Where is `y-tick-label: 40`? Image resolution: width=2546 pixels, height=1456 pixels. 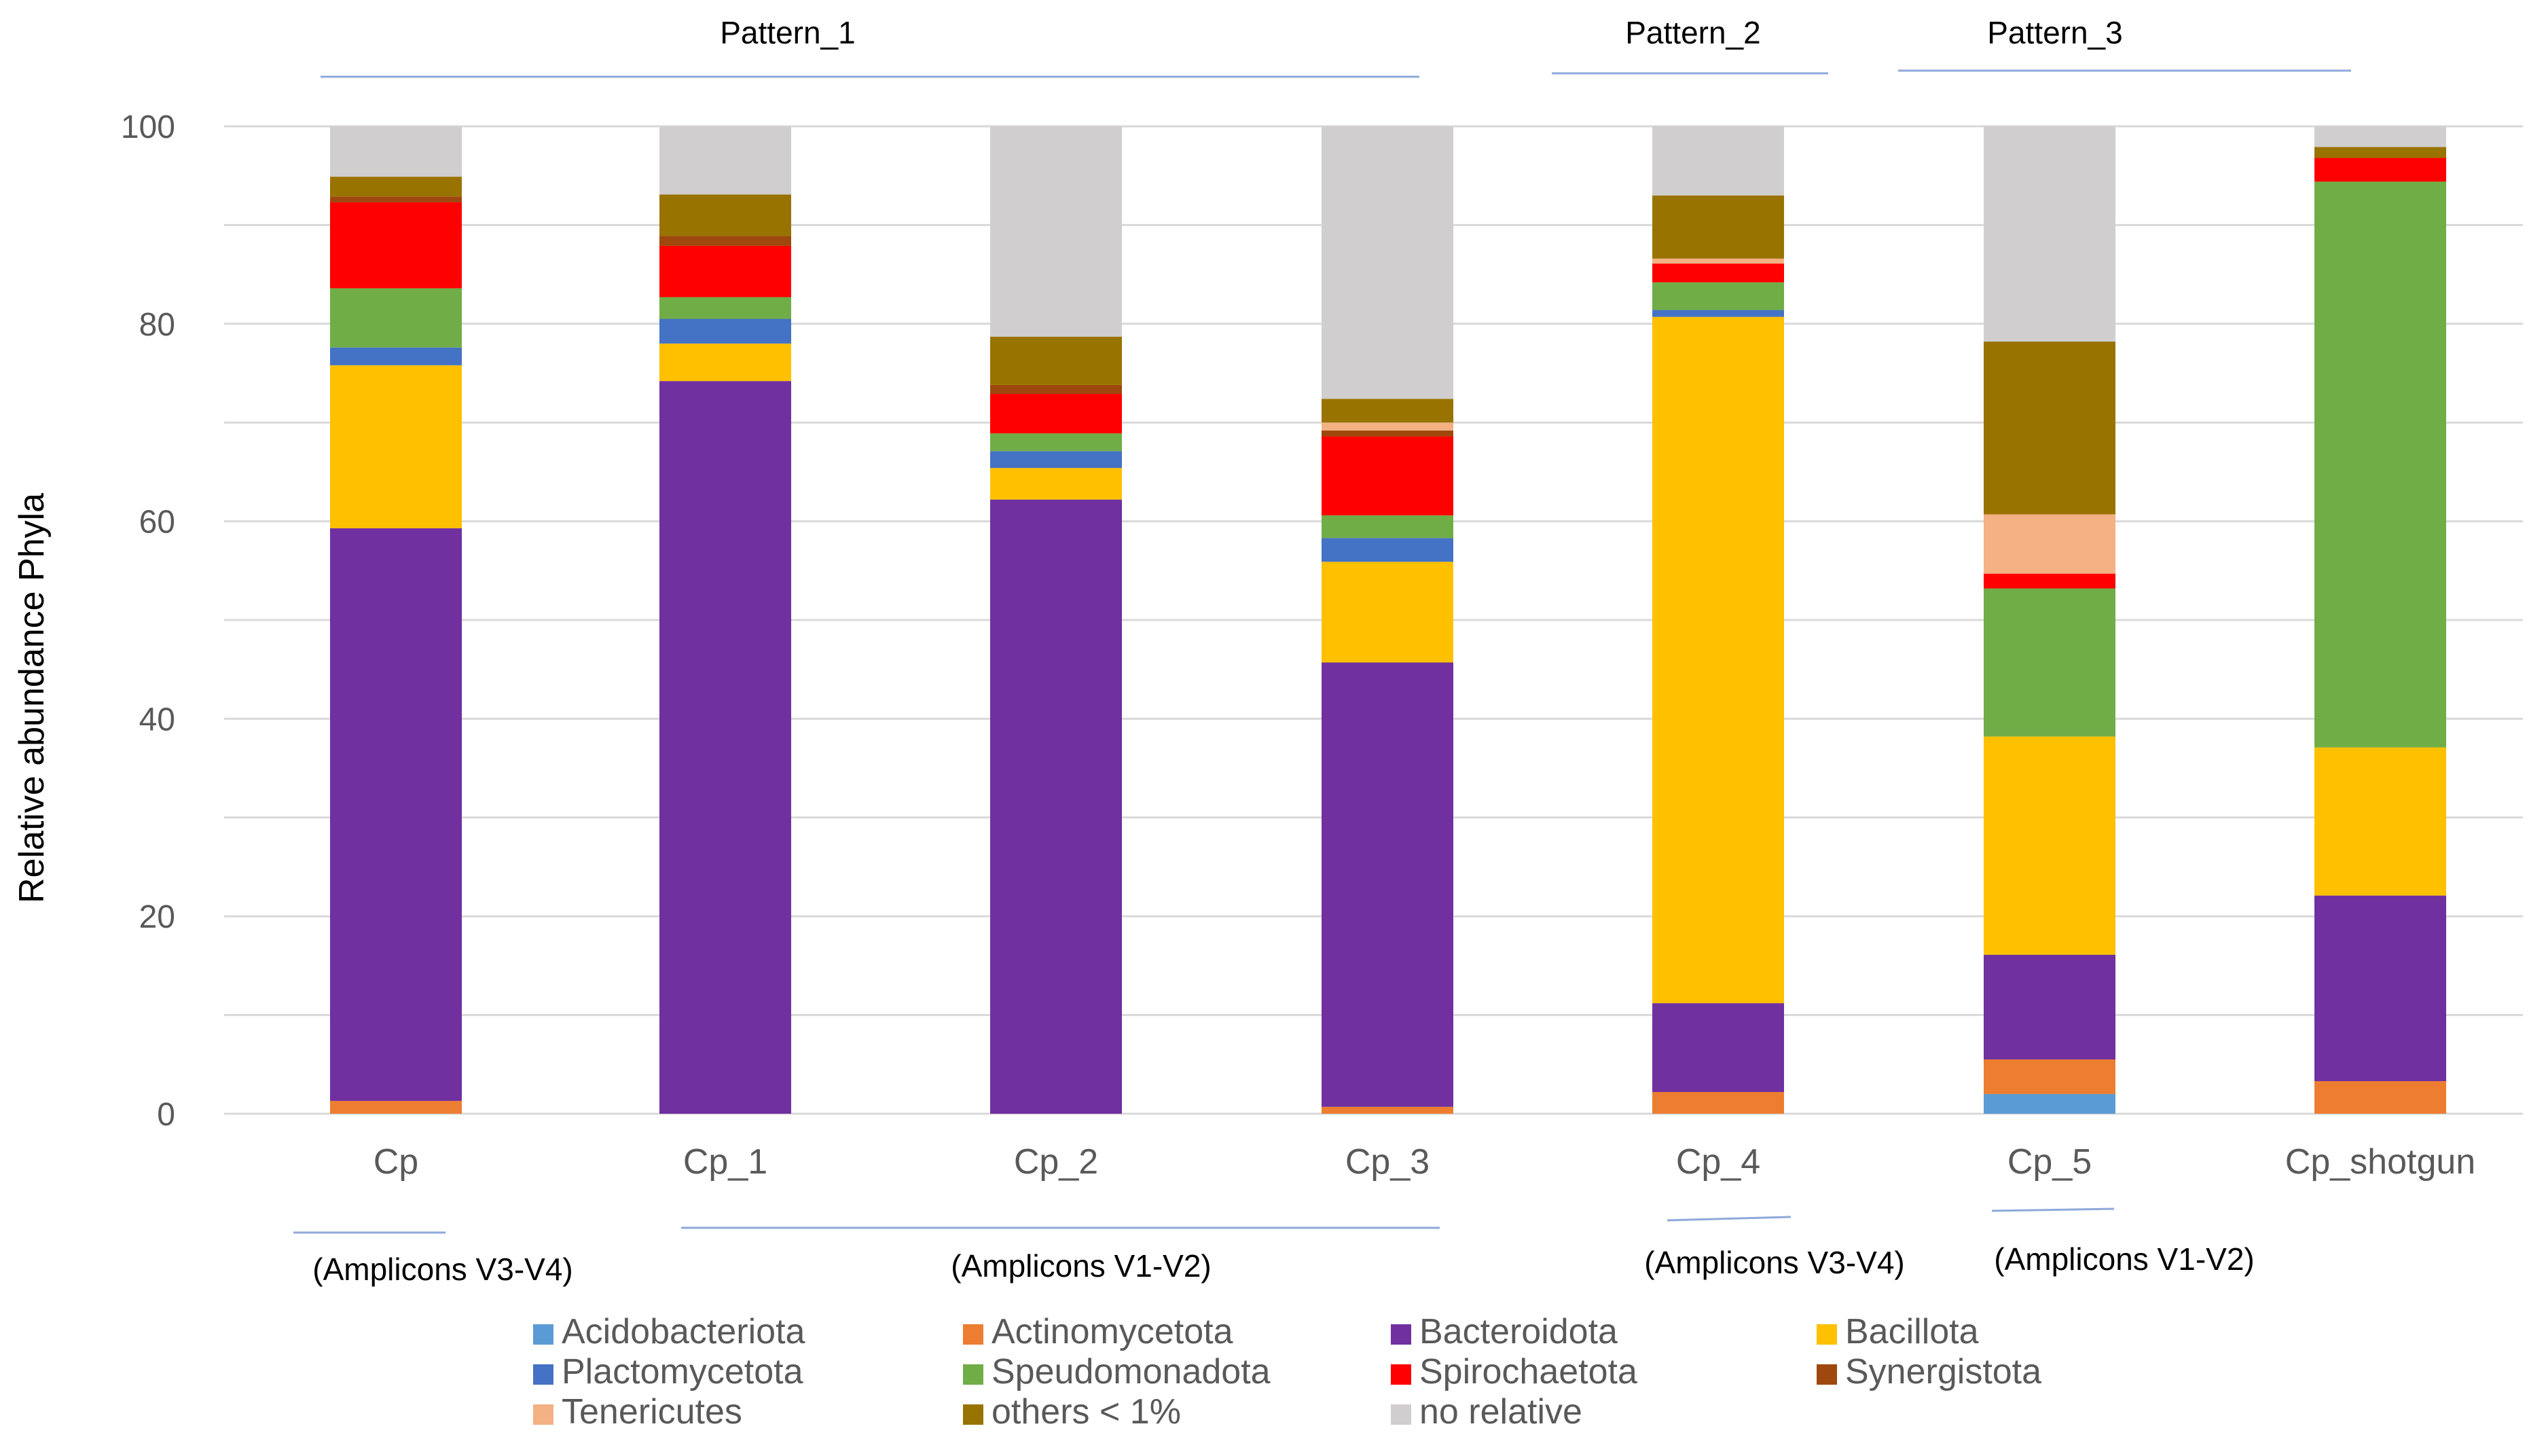 y-tick-label: 40 is located at coordinates (157, 720).